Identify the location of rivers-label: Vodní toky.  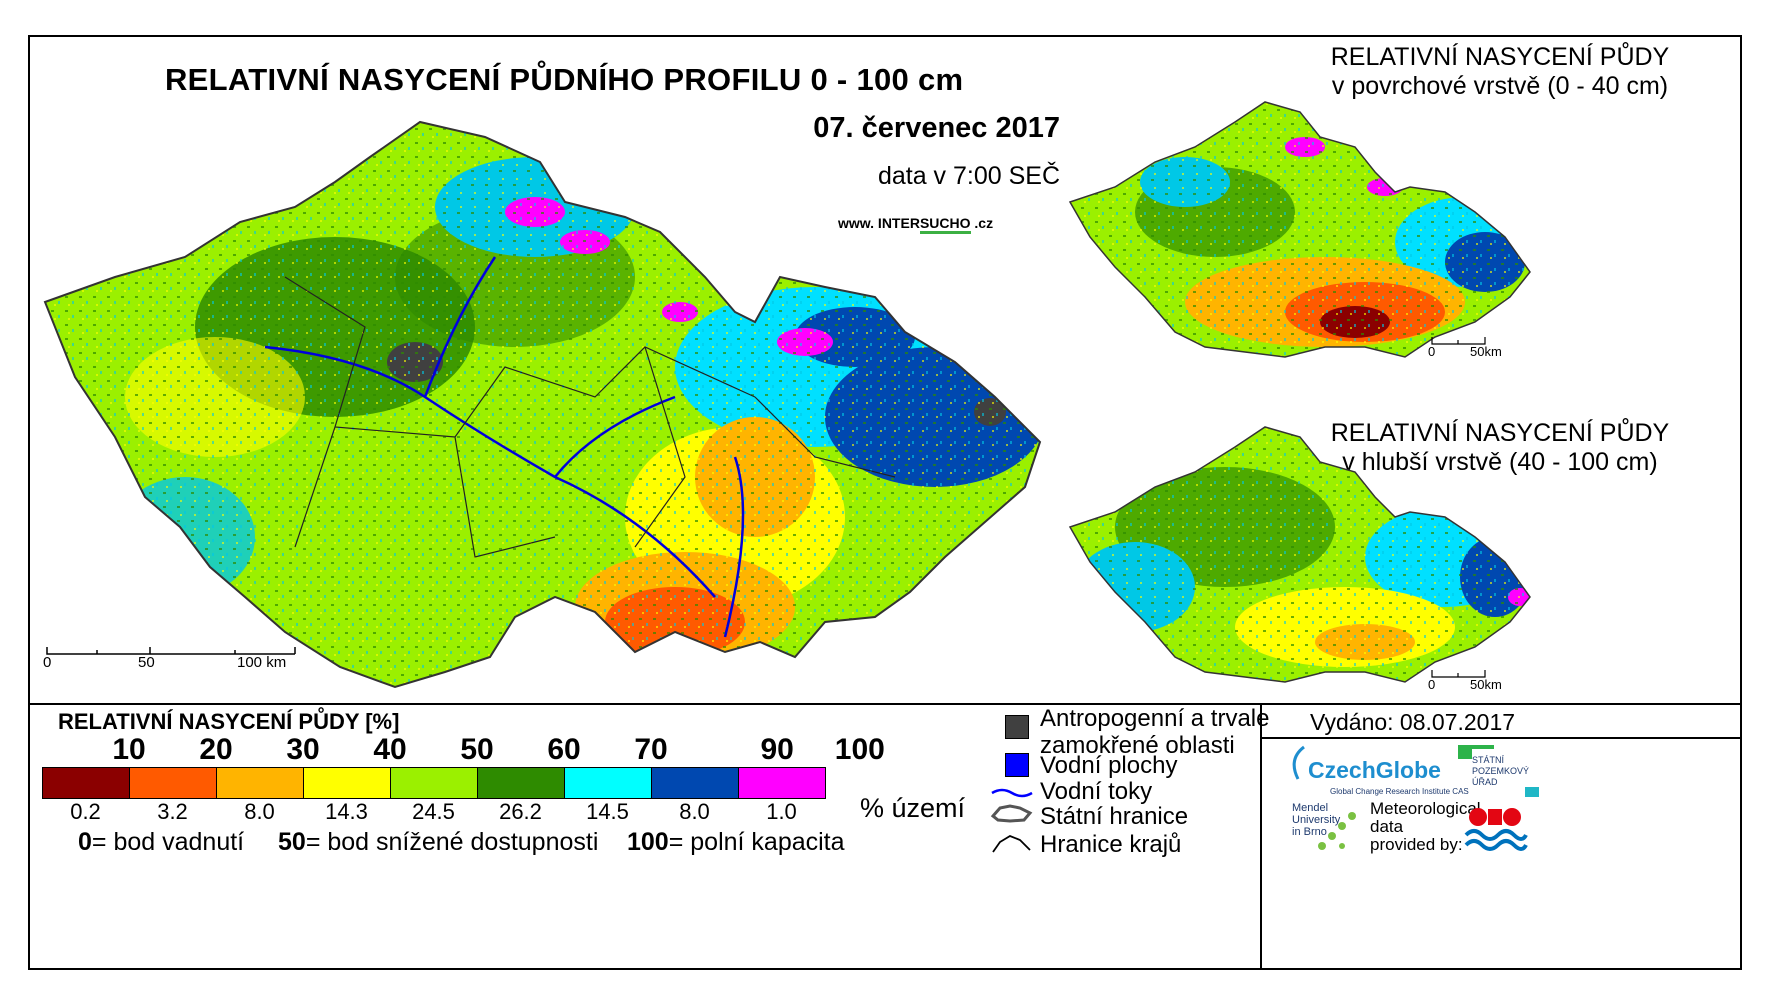
(1096, 791).